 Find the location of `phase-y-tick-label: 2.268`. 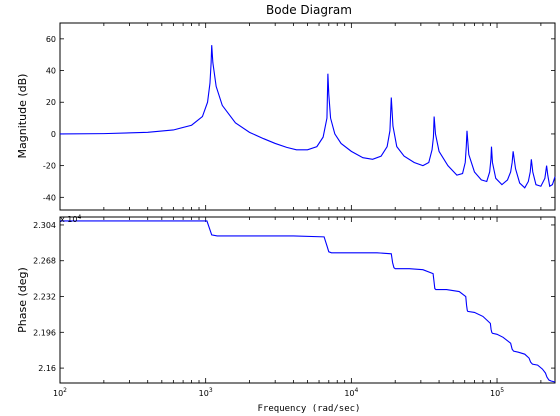

phase-y-tick-label: 2.268 is located at coordinates (44, 261).